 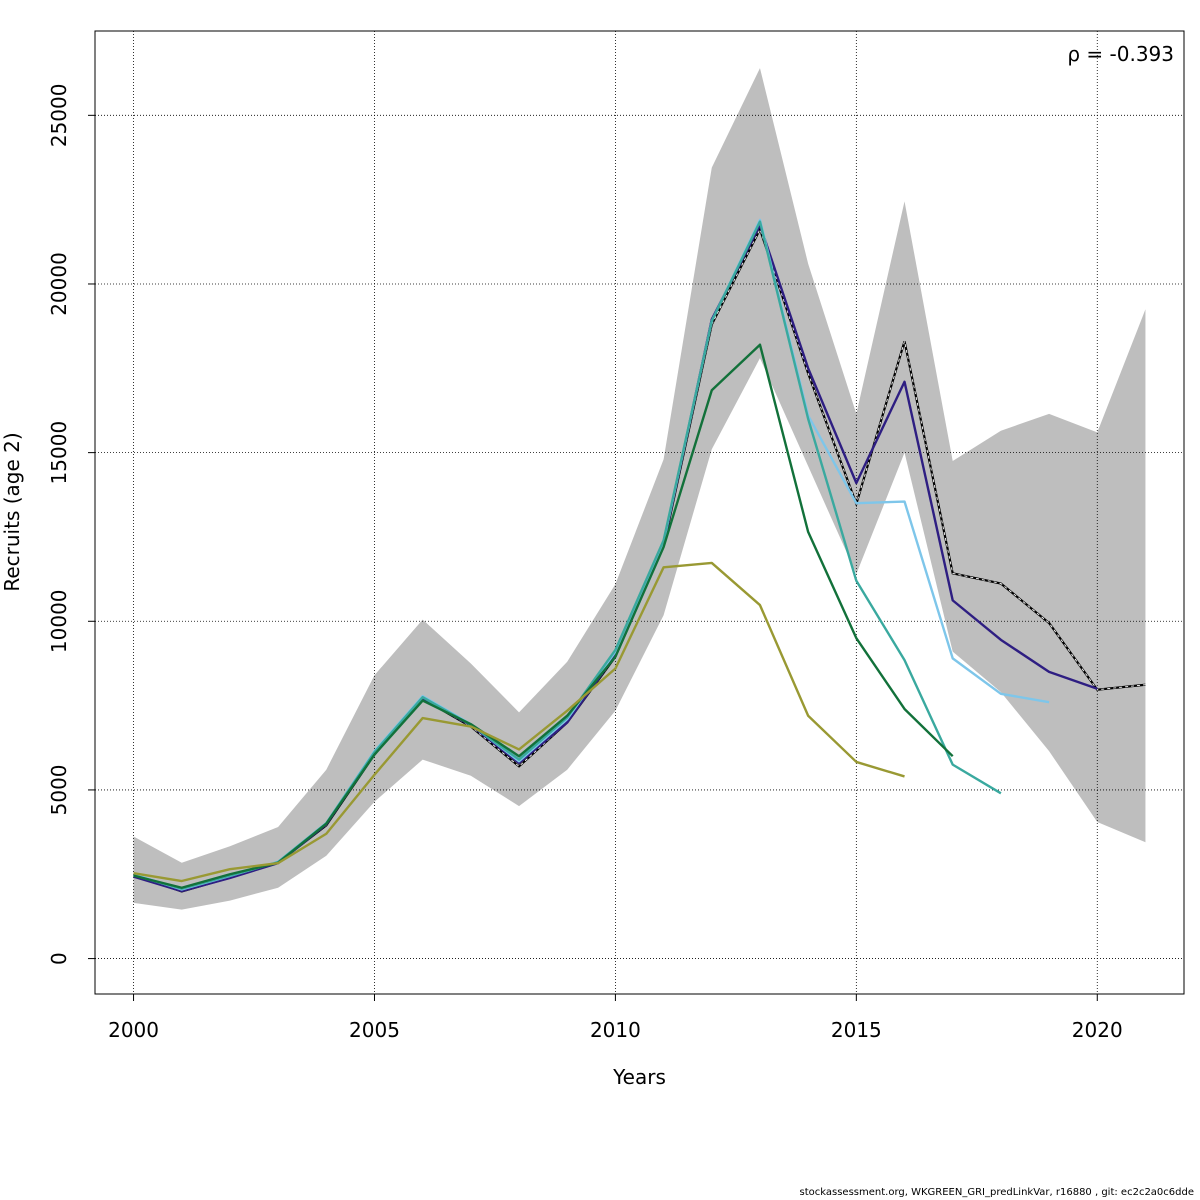 I want to click on y-tick-label: 15000, so click(x=59, y=453).